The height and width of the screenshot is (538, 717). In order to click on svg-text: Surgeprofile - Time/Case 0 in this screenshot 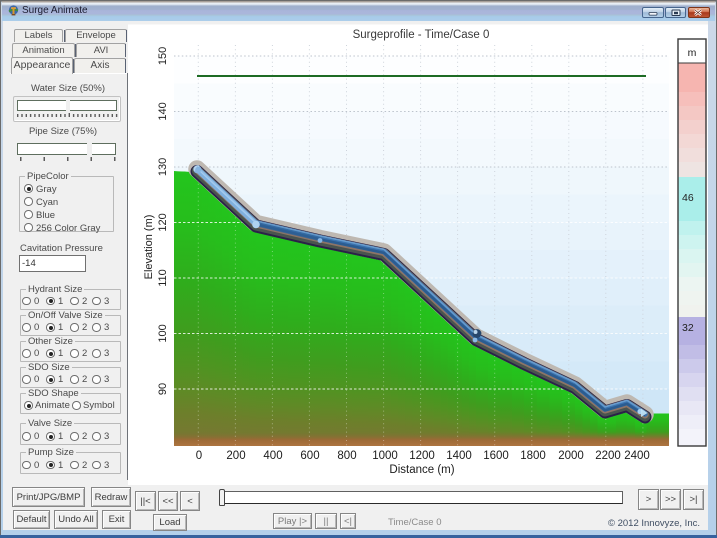, I will do `click(421, 35)`.